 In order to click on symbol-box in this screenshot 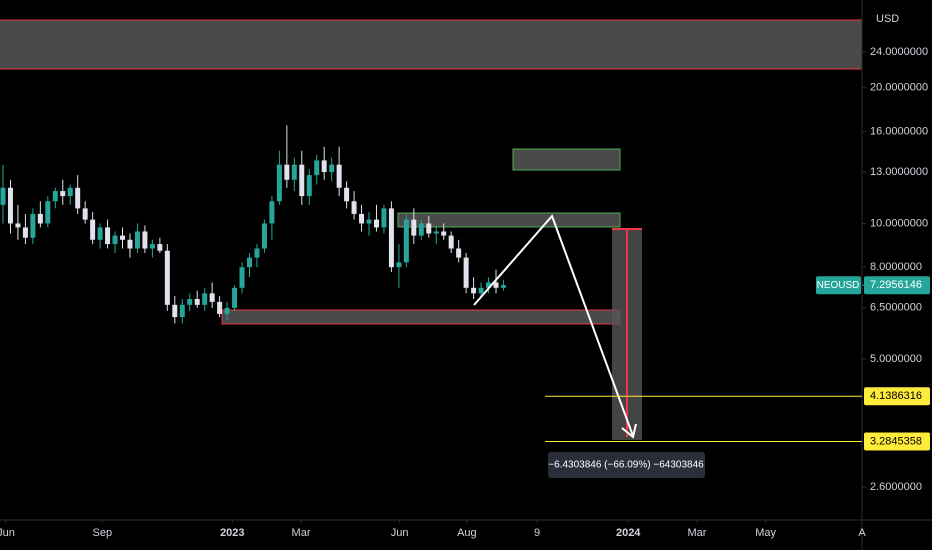, I will do `click(838, 285)`.